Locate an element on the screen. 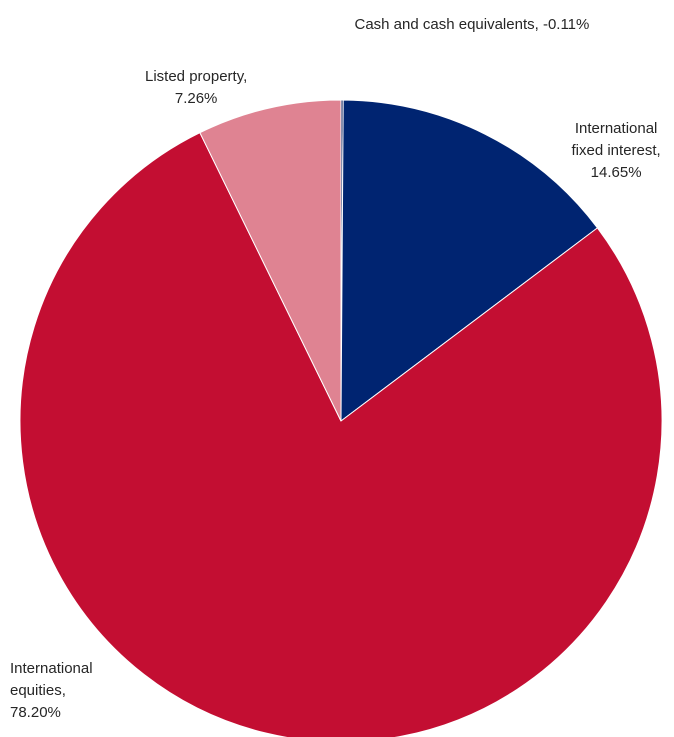 This screenshot has height=737, width=674. pie-slice-listed-property is located at coordinates (270, 260).